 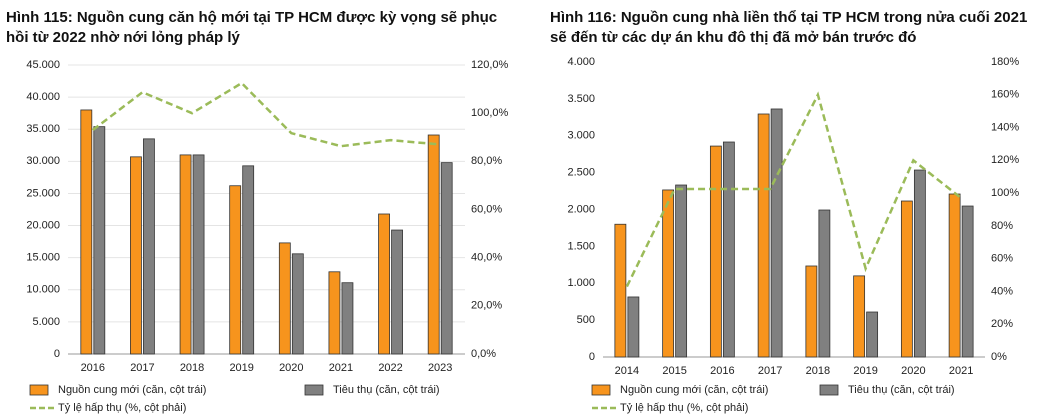 I want to click on y-tick-label: 3.500, so click(x=581, y=99).